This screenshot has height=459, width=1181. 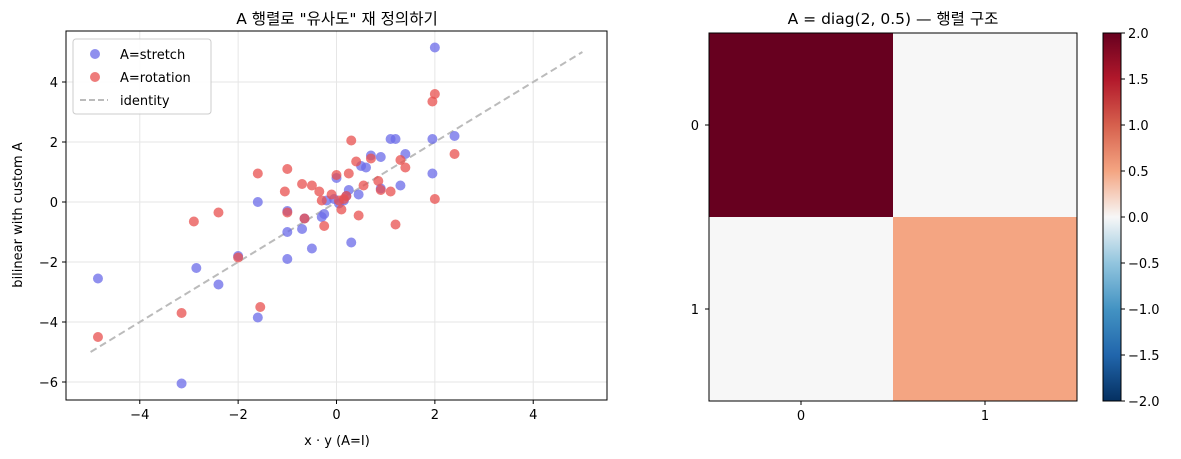 I want to click on scatter-y-ticks: −6 −4 −2 0 2 4, so click(x=52, y=233).